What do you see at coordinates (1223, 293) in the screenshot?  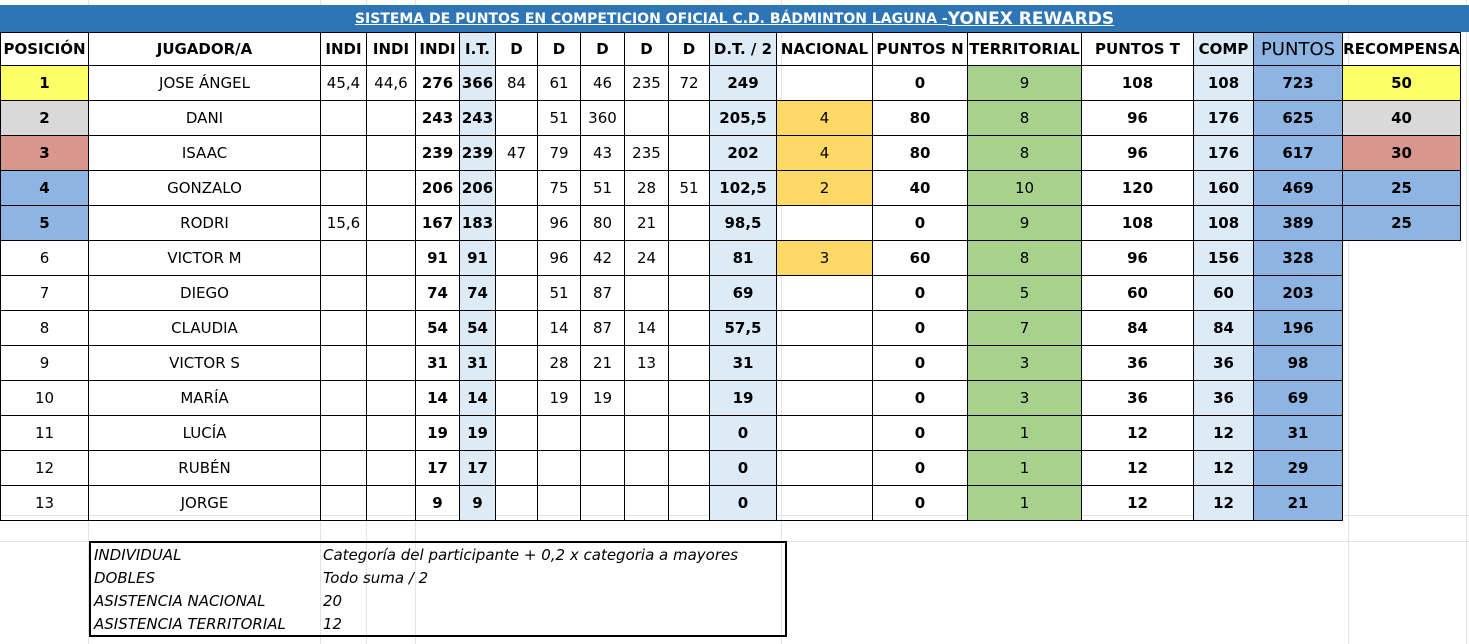 I see `cell-comp: 60` at bounding box center [1223, 293].